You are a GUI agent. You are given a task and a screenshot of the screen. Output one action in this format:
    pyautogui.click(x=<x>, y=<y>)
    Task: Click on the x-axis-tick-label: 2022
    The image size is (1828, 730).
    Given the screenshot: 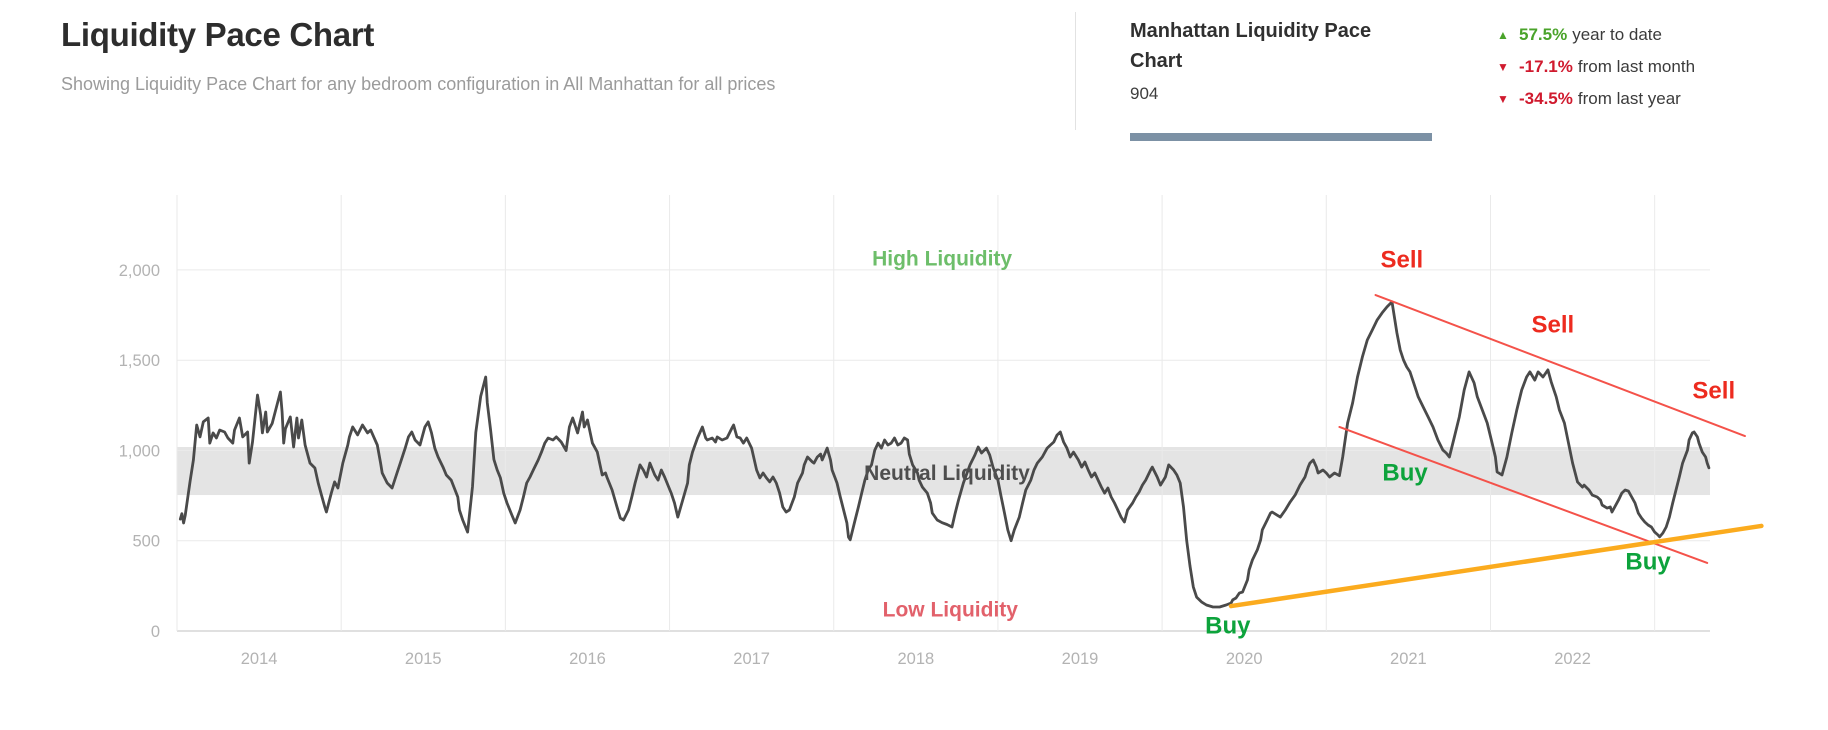 What is the action you would take?
    pyautogui.click(x=1572, y=659)
    